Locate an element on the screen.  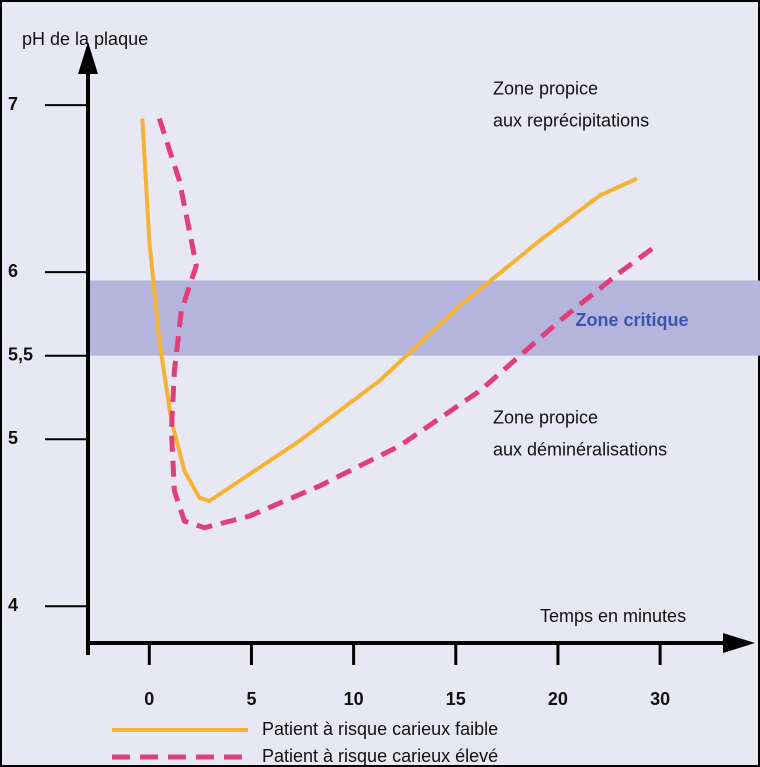
x-tick-label: 0 is located at coordinates (149, 699).